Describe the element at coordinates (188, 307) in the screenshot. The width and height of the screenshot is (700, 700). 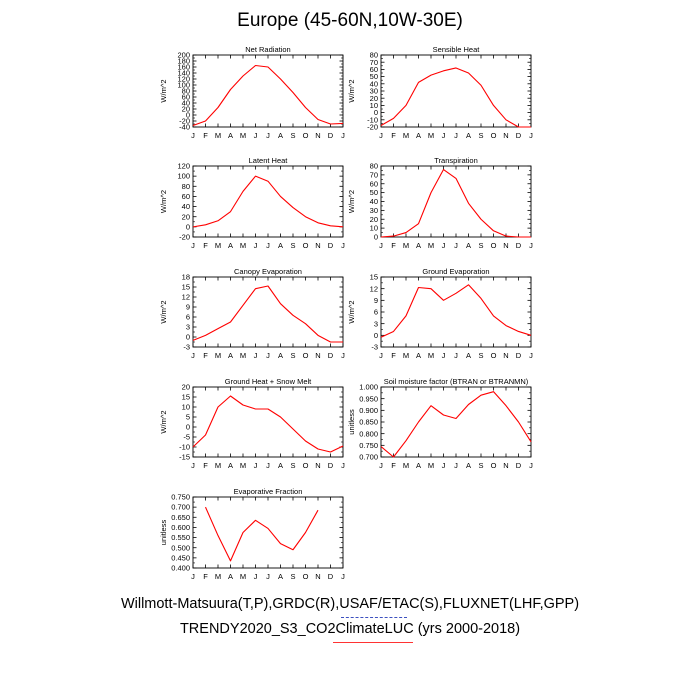
I see `y-tick-label: 9` at that location.